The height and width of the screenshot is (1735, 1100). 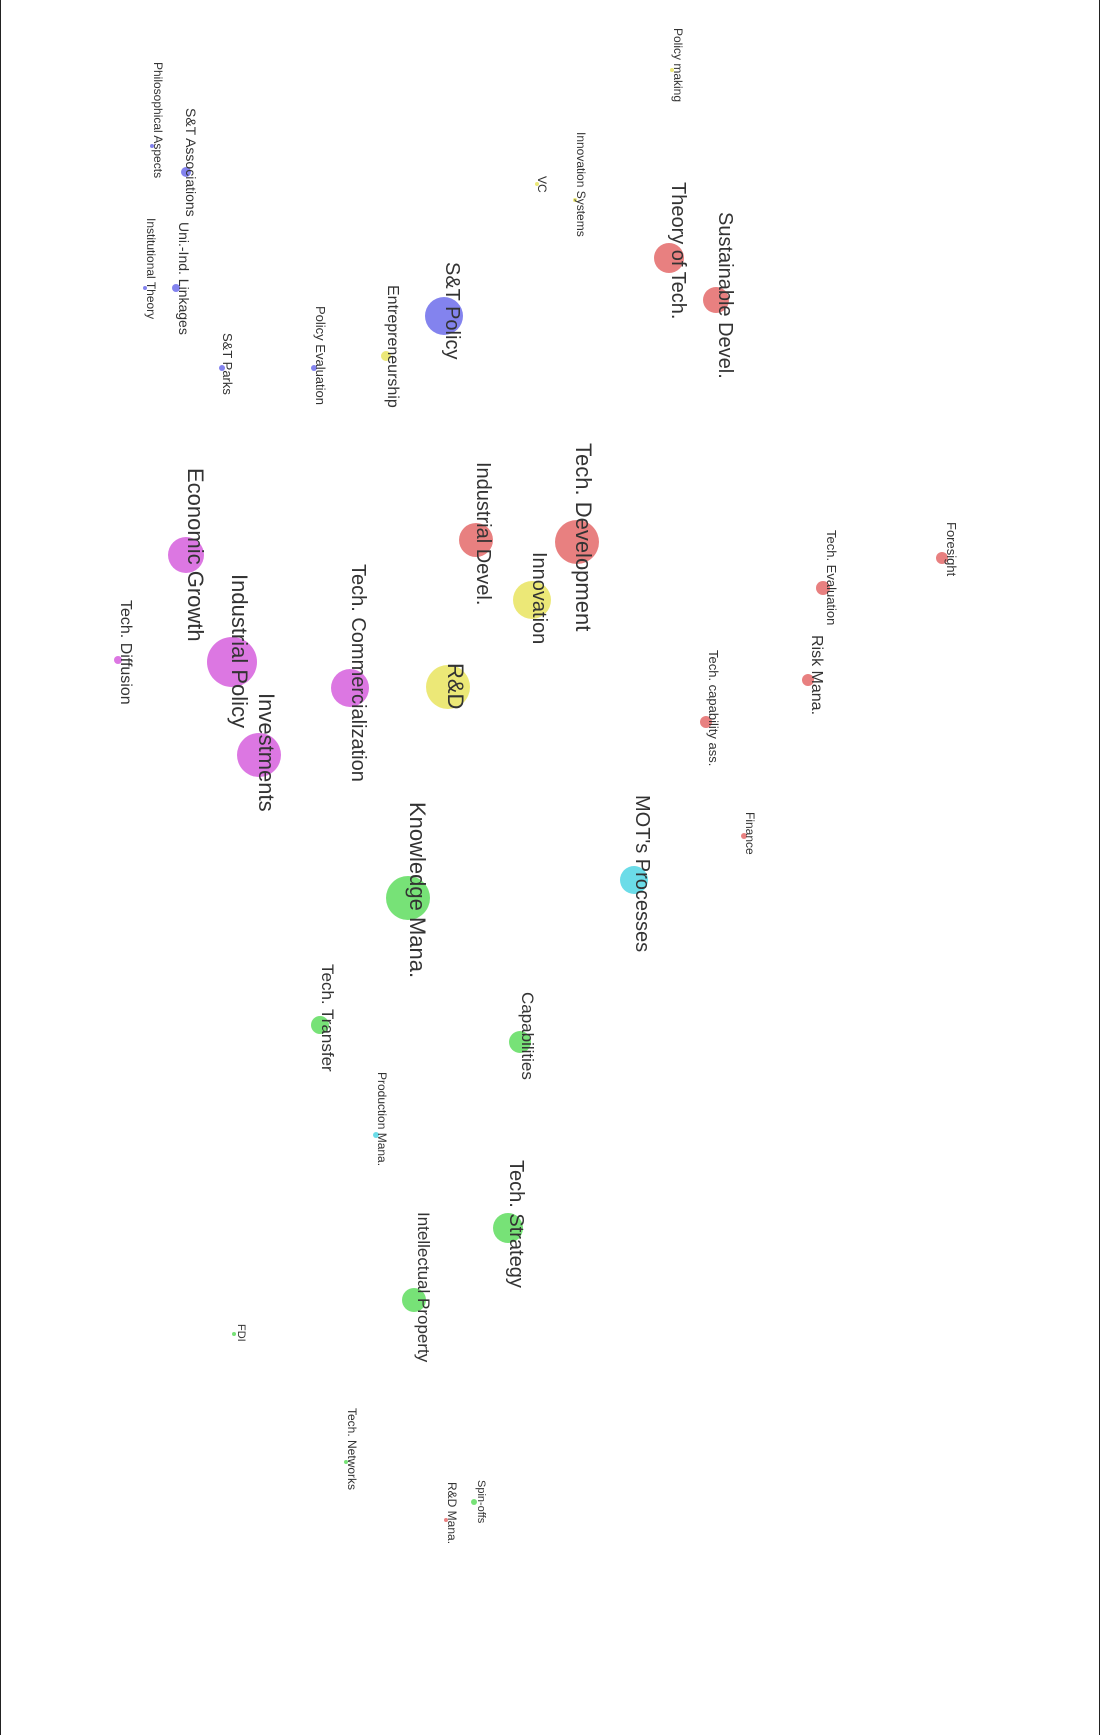 I want to click on node-tech-development, so click(x=577, y=542).